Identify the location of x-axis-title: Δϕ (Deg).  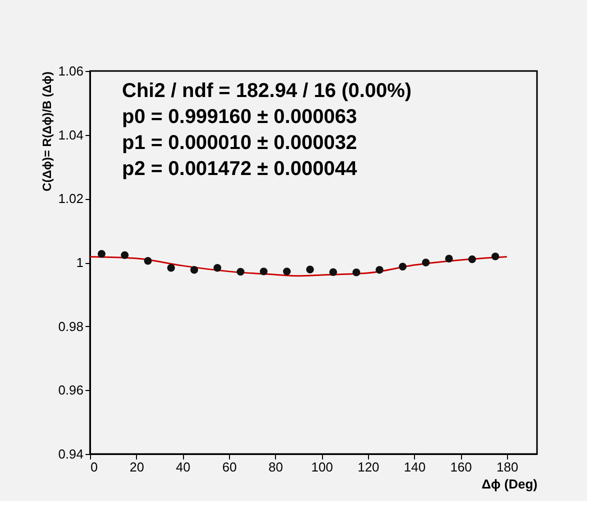
(510, 484).